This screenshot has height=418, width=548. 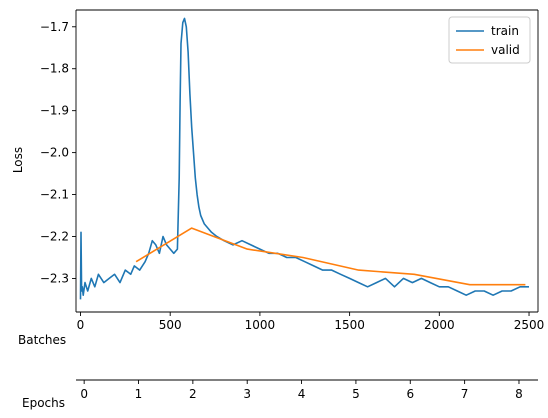 What do you see at coordinates (505, 31) in the screenshot?
I see `legend-label-train: train` at bounding box center [505, 31].